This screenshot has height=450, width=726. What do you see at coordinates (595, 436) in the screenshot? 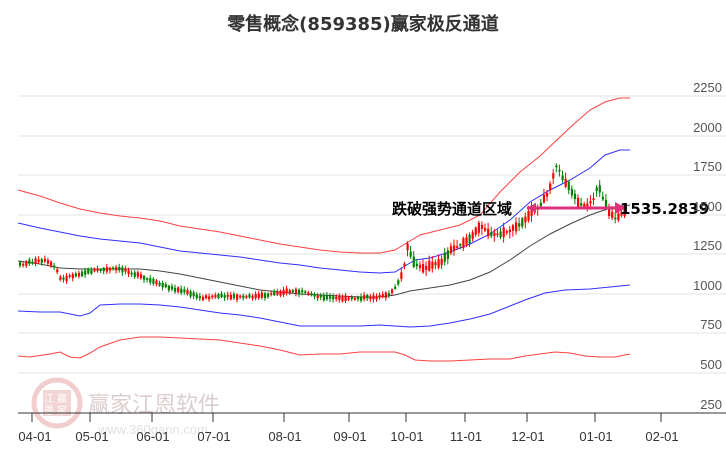
I see `x-tick: 01-01` at bounding box center [595, 436].